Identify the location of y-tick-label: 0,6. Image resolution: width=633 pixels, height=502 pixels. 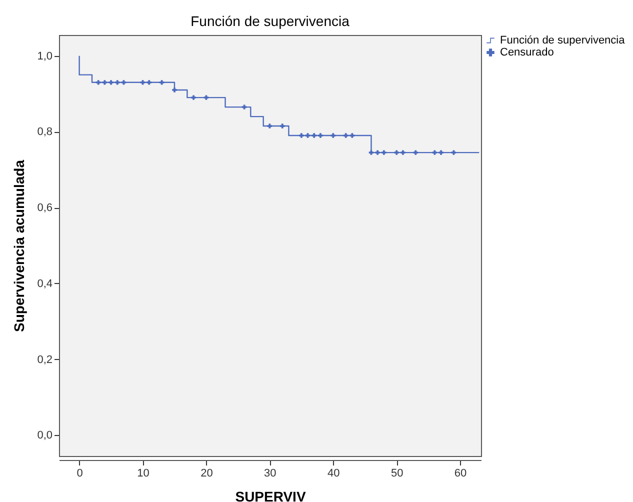
(44, 208).